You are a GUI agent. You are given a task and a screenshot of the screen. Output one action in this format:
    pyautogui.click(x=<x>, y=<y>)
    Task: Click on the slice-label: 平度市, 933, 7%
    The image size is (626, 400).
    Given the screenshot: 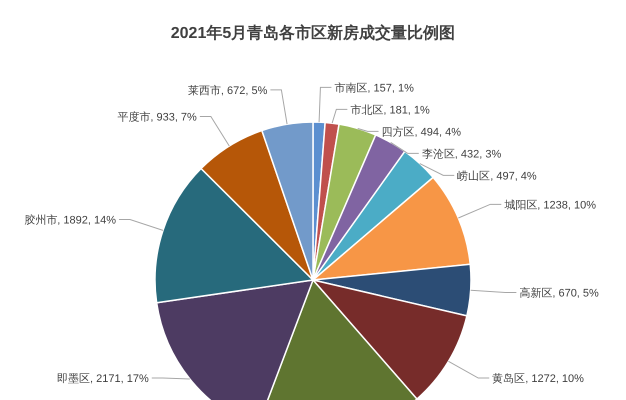 What is the action you would take?
    pyautogui.click(x=157, y=117)
    